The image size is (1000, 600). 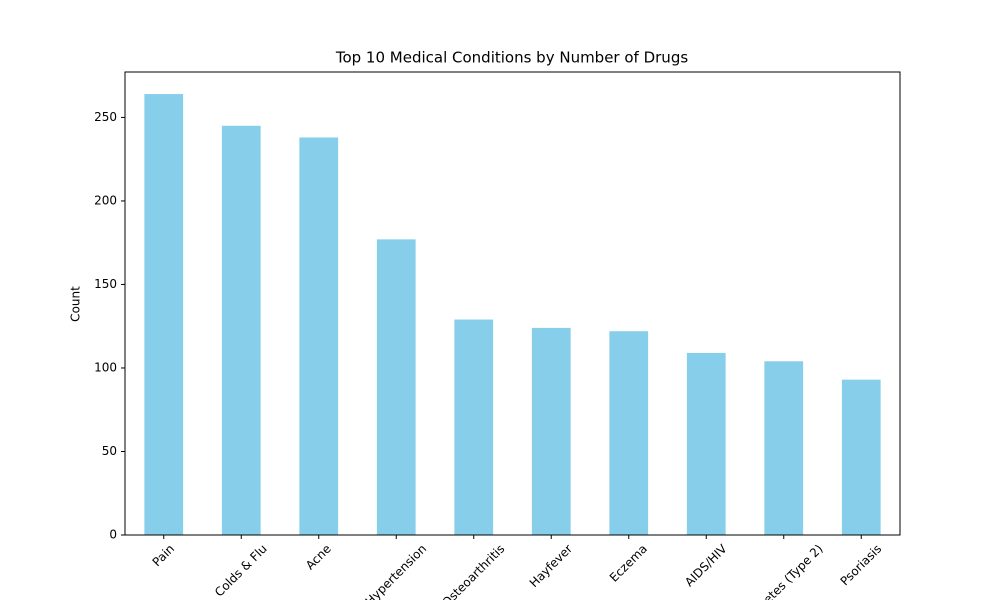 I want to click on y-tick-label: 0, so click(x=113, y=535).